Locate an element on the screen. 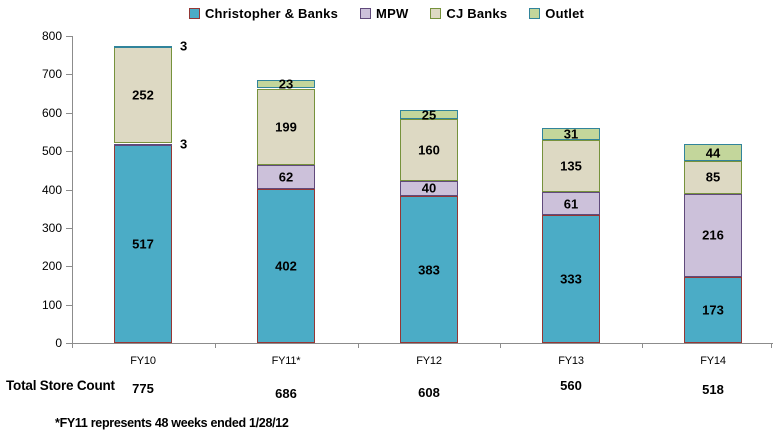  y-axis-label: 300 is located at coordinates (51, 227).